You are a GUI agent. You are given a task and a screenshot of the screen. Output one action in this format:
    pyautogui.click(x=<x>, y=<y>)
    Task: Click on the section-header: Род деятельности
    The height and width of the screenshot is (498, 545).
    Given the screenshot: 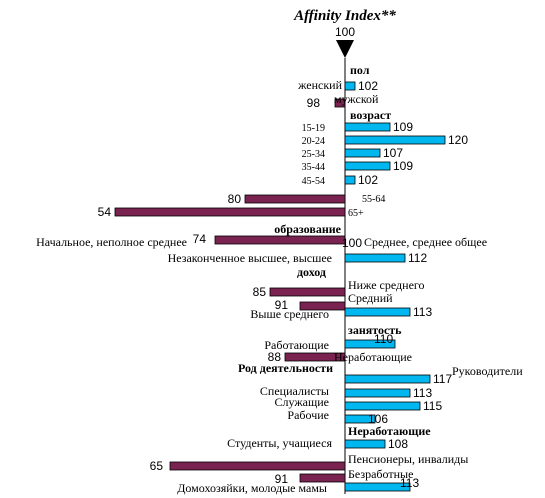 What is the action you would take?
    pyautogui.click(x=285, y=368)
    